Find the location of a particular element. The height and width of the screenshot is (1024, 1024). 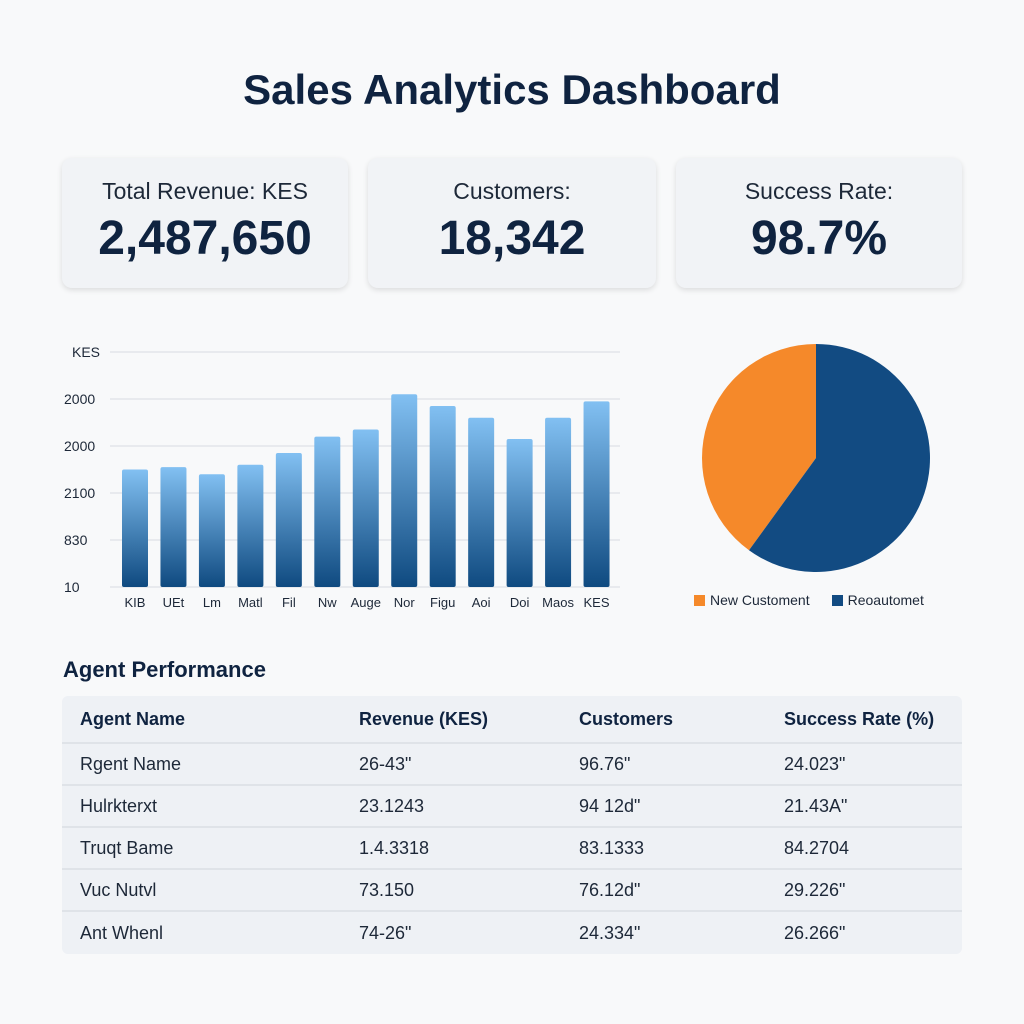

table-cell: 26-43" is located at coordinates (385, 763).